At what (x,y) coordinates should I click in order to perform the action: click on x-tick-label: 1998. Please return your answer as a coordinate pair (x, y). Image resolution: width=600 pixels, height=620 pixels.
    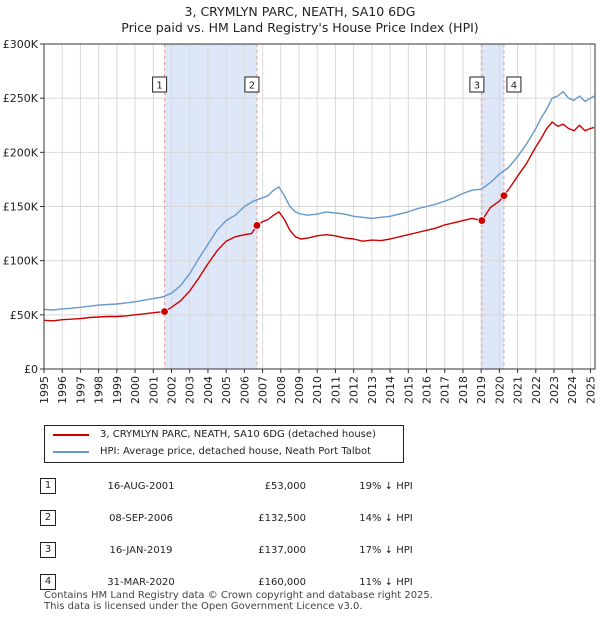
    Looking at the image, I should click on (99, 390).